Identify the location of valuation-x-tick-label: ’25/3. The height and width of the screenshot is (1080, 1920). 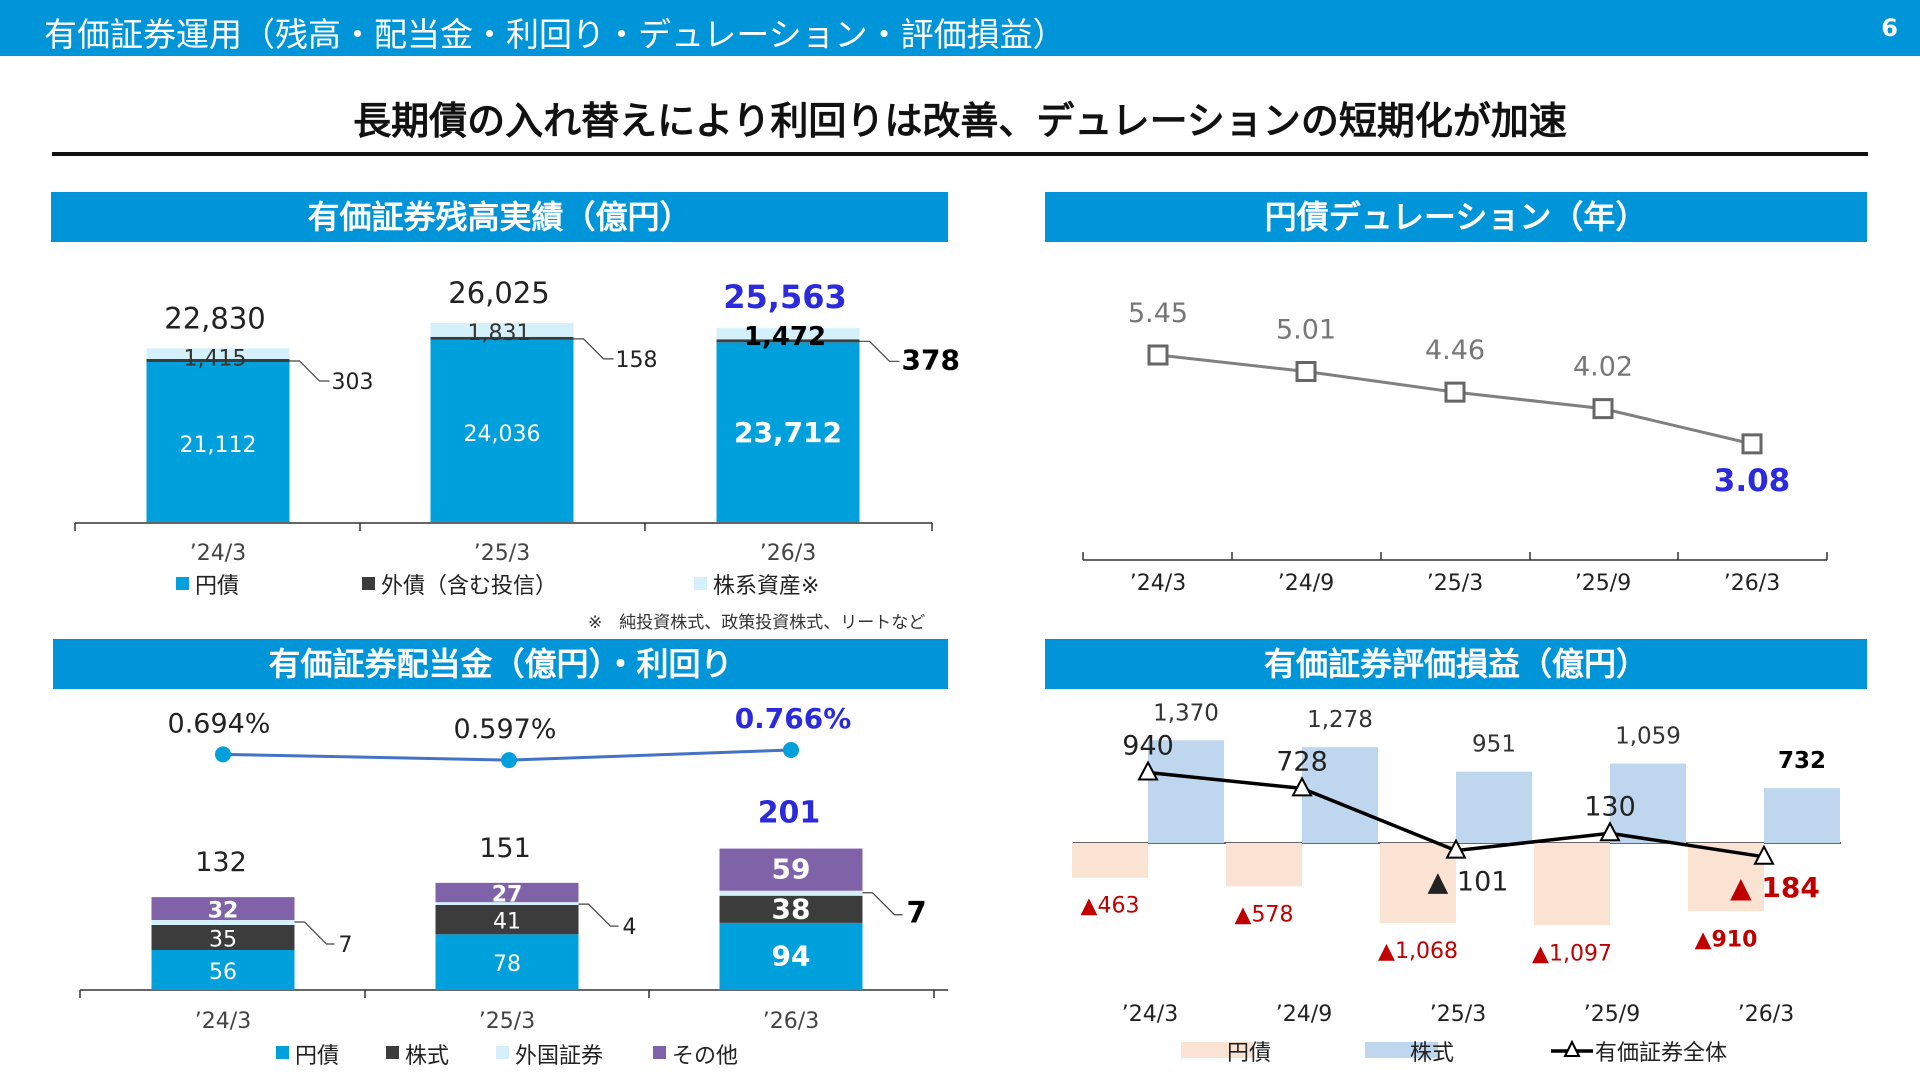
(1458, 1014).